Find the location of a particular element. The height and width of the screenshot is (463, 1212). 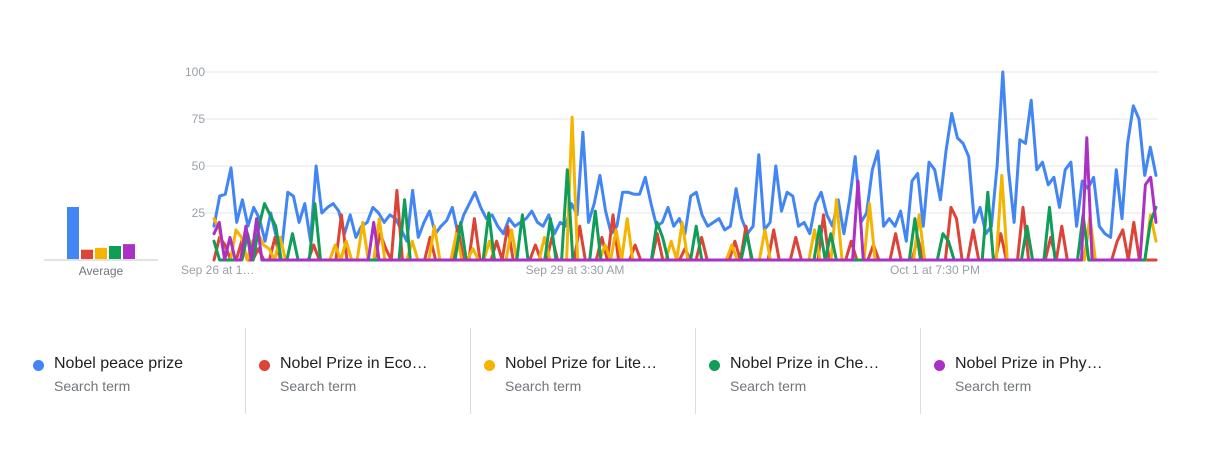

x-tick-label: Oct 1 at 7:30 PM is located at coordinates (935, 270).